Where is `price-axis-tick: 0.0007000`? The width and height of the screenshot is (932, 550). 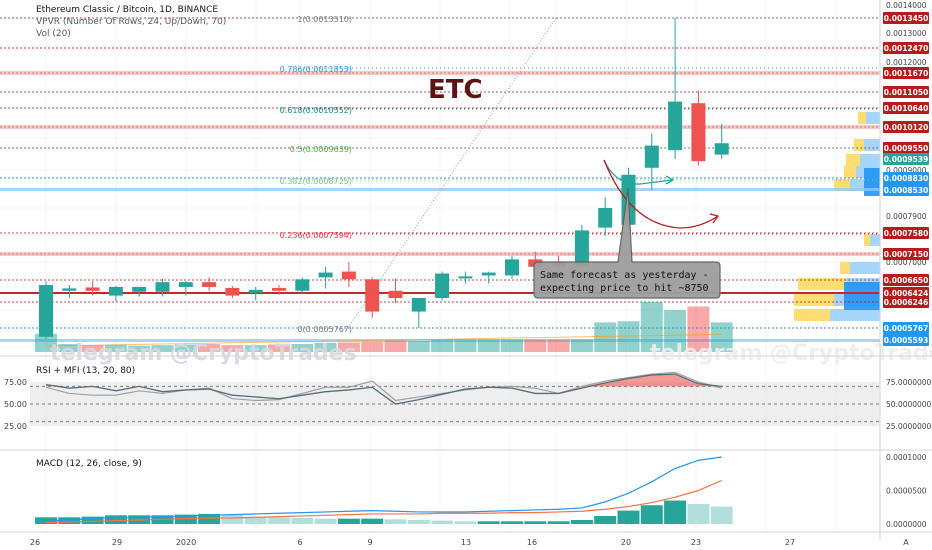 price-axis-tick: 0.0007000 is located at coordinates (906, 262).